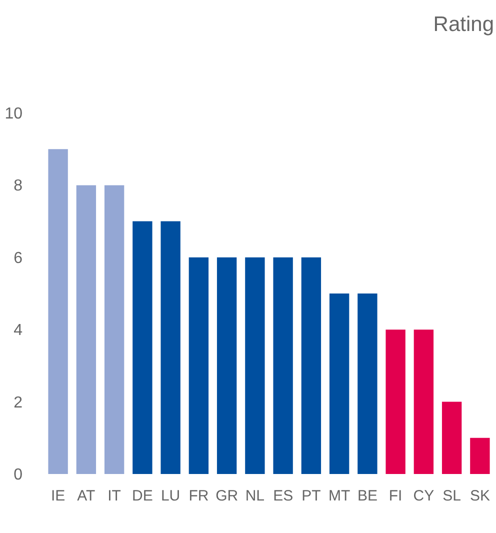 Image resolution: width=496 pixels, height=533 pixels. What do you see at coordinates (142, 496) in the screenshot?
I see `x-tick-label: DE` at bounding box center [142, 496].